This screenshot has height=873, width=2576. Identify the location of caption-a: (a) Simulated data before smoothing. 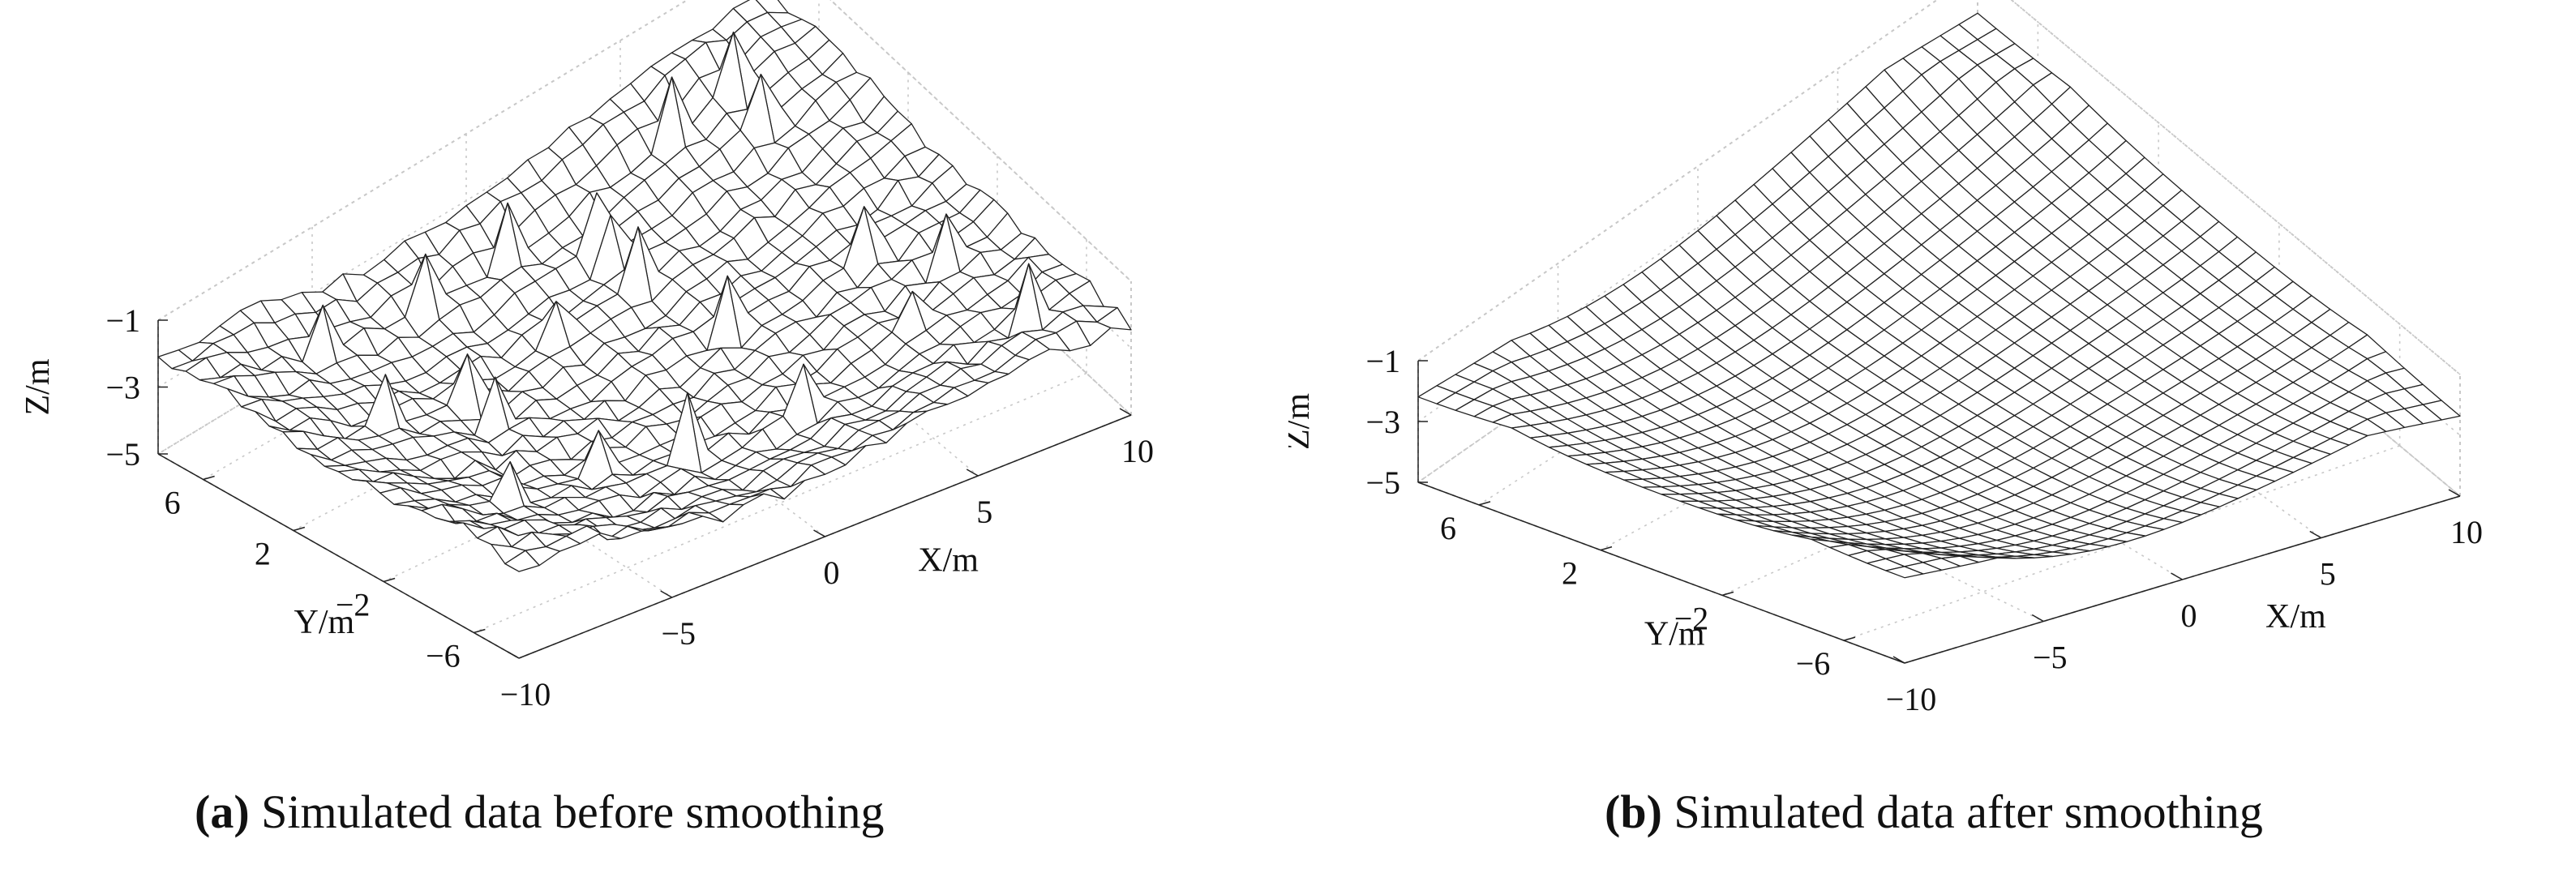
(539, 812).